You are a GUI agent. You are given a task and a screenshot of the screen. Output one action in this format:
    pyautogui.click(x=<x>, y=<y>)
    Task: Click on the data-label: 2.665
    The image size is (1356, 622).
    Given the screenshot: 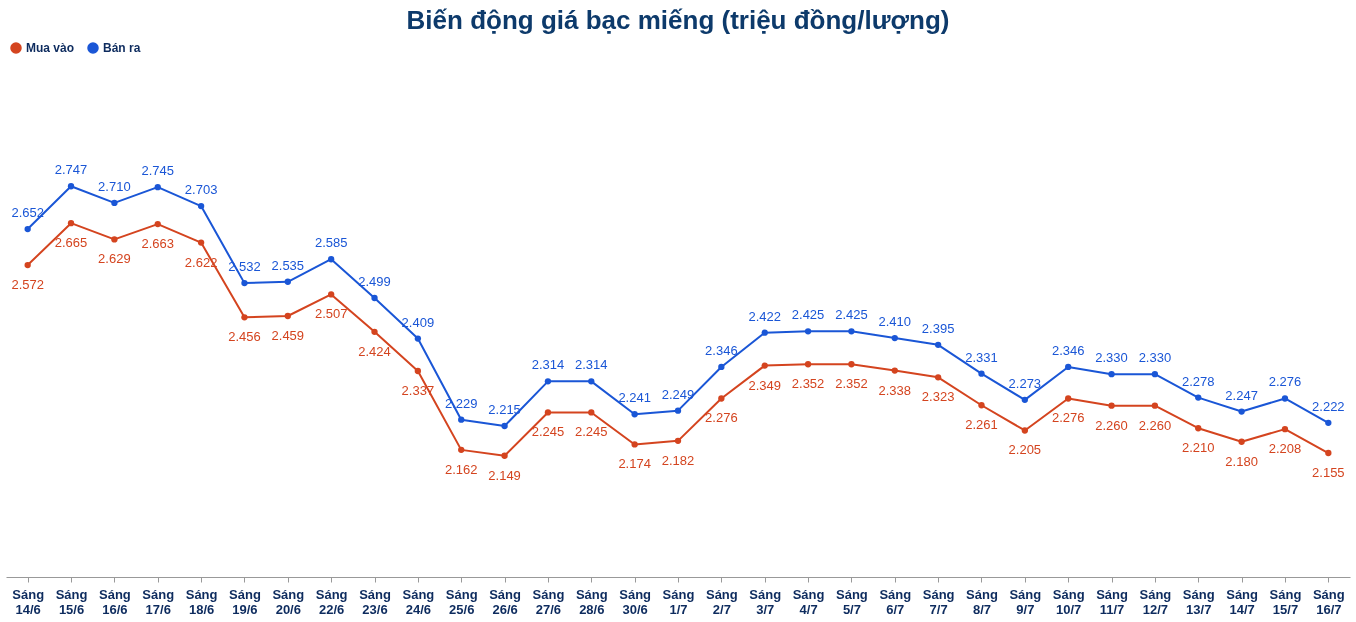 What is the action you would take?
    pyautogui.click(x=71, y=243)
    